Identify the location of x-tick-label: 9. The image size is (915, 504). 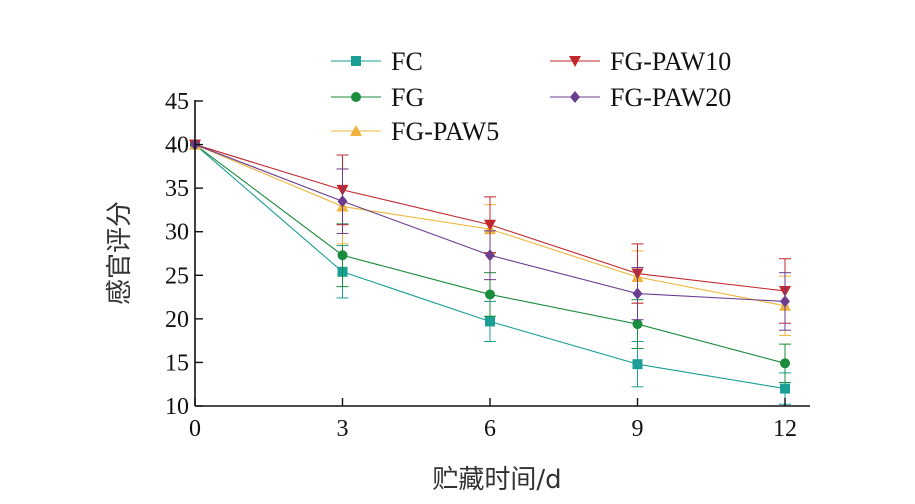
(638, 429).